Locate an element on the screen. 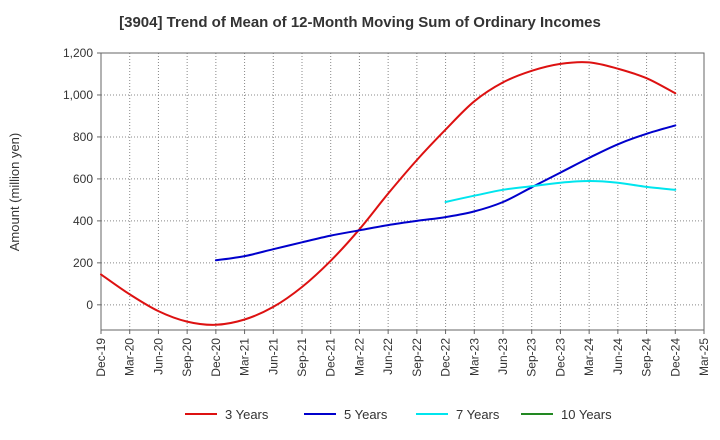  x-tick-label: Mar-24 is located at coordinates (589, 357).